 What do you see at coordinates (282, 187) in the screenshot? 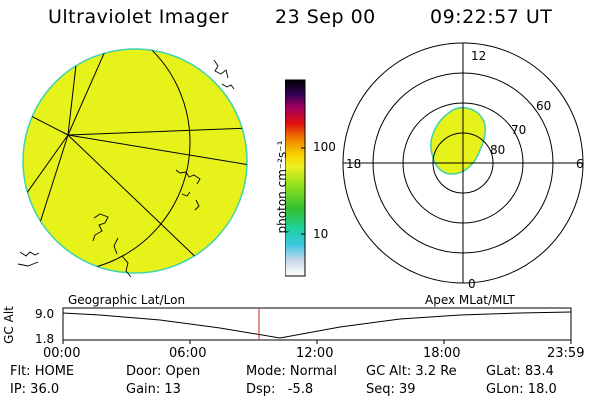
I see `colorbar-unit-label: photon cm⁻²s⁻¹` at bounding box center [282, 187].